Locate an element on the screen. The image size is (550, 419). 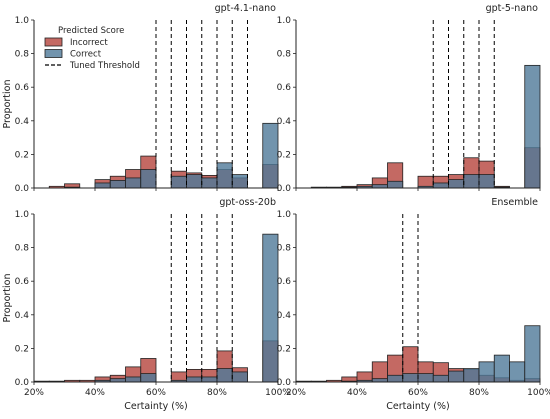
legend-correct-swatch is located at coordinates (53, 53).